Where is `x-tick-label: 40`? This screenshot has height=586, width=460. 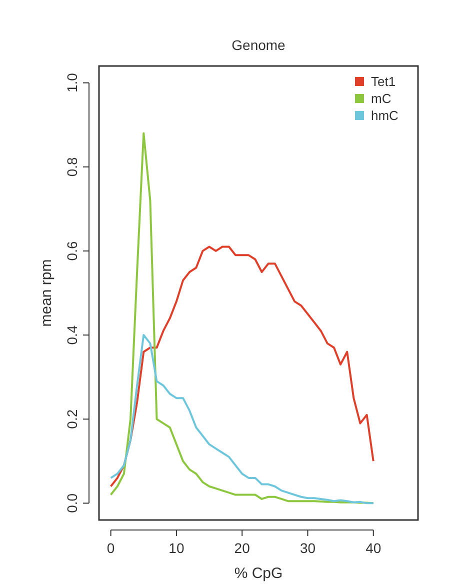
x-tick-label: 40 is located at coordinates (374, 548).